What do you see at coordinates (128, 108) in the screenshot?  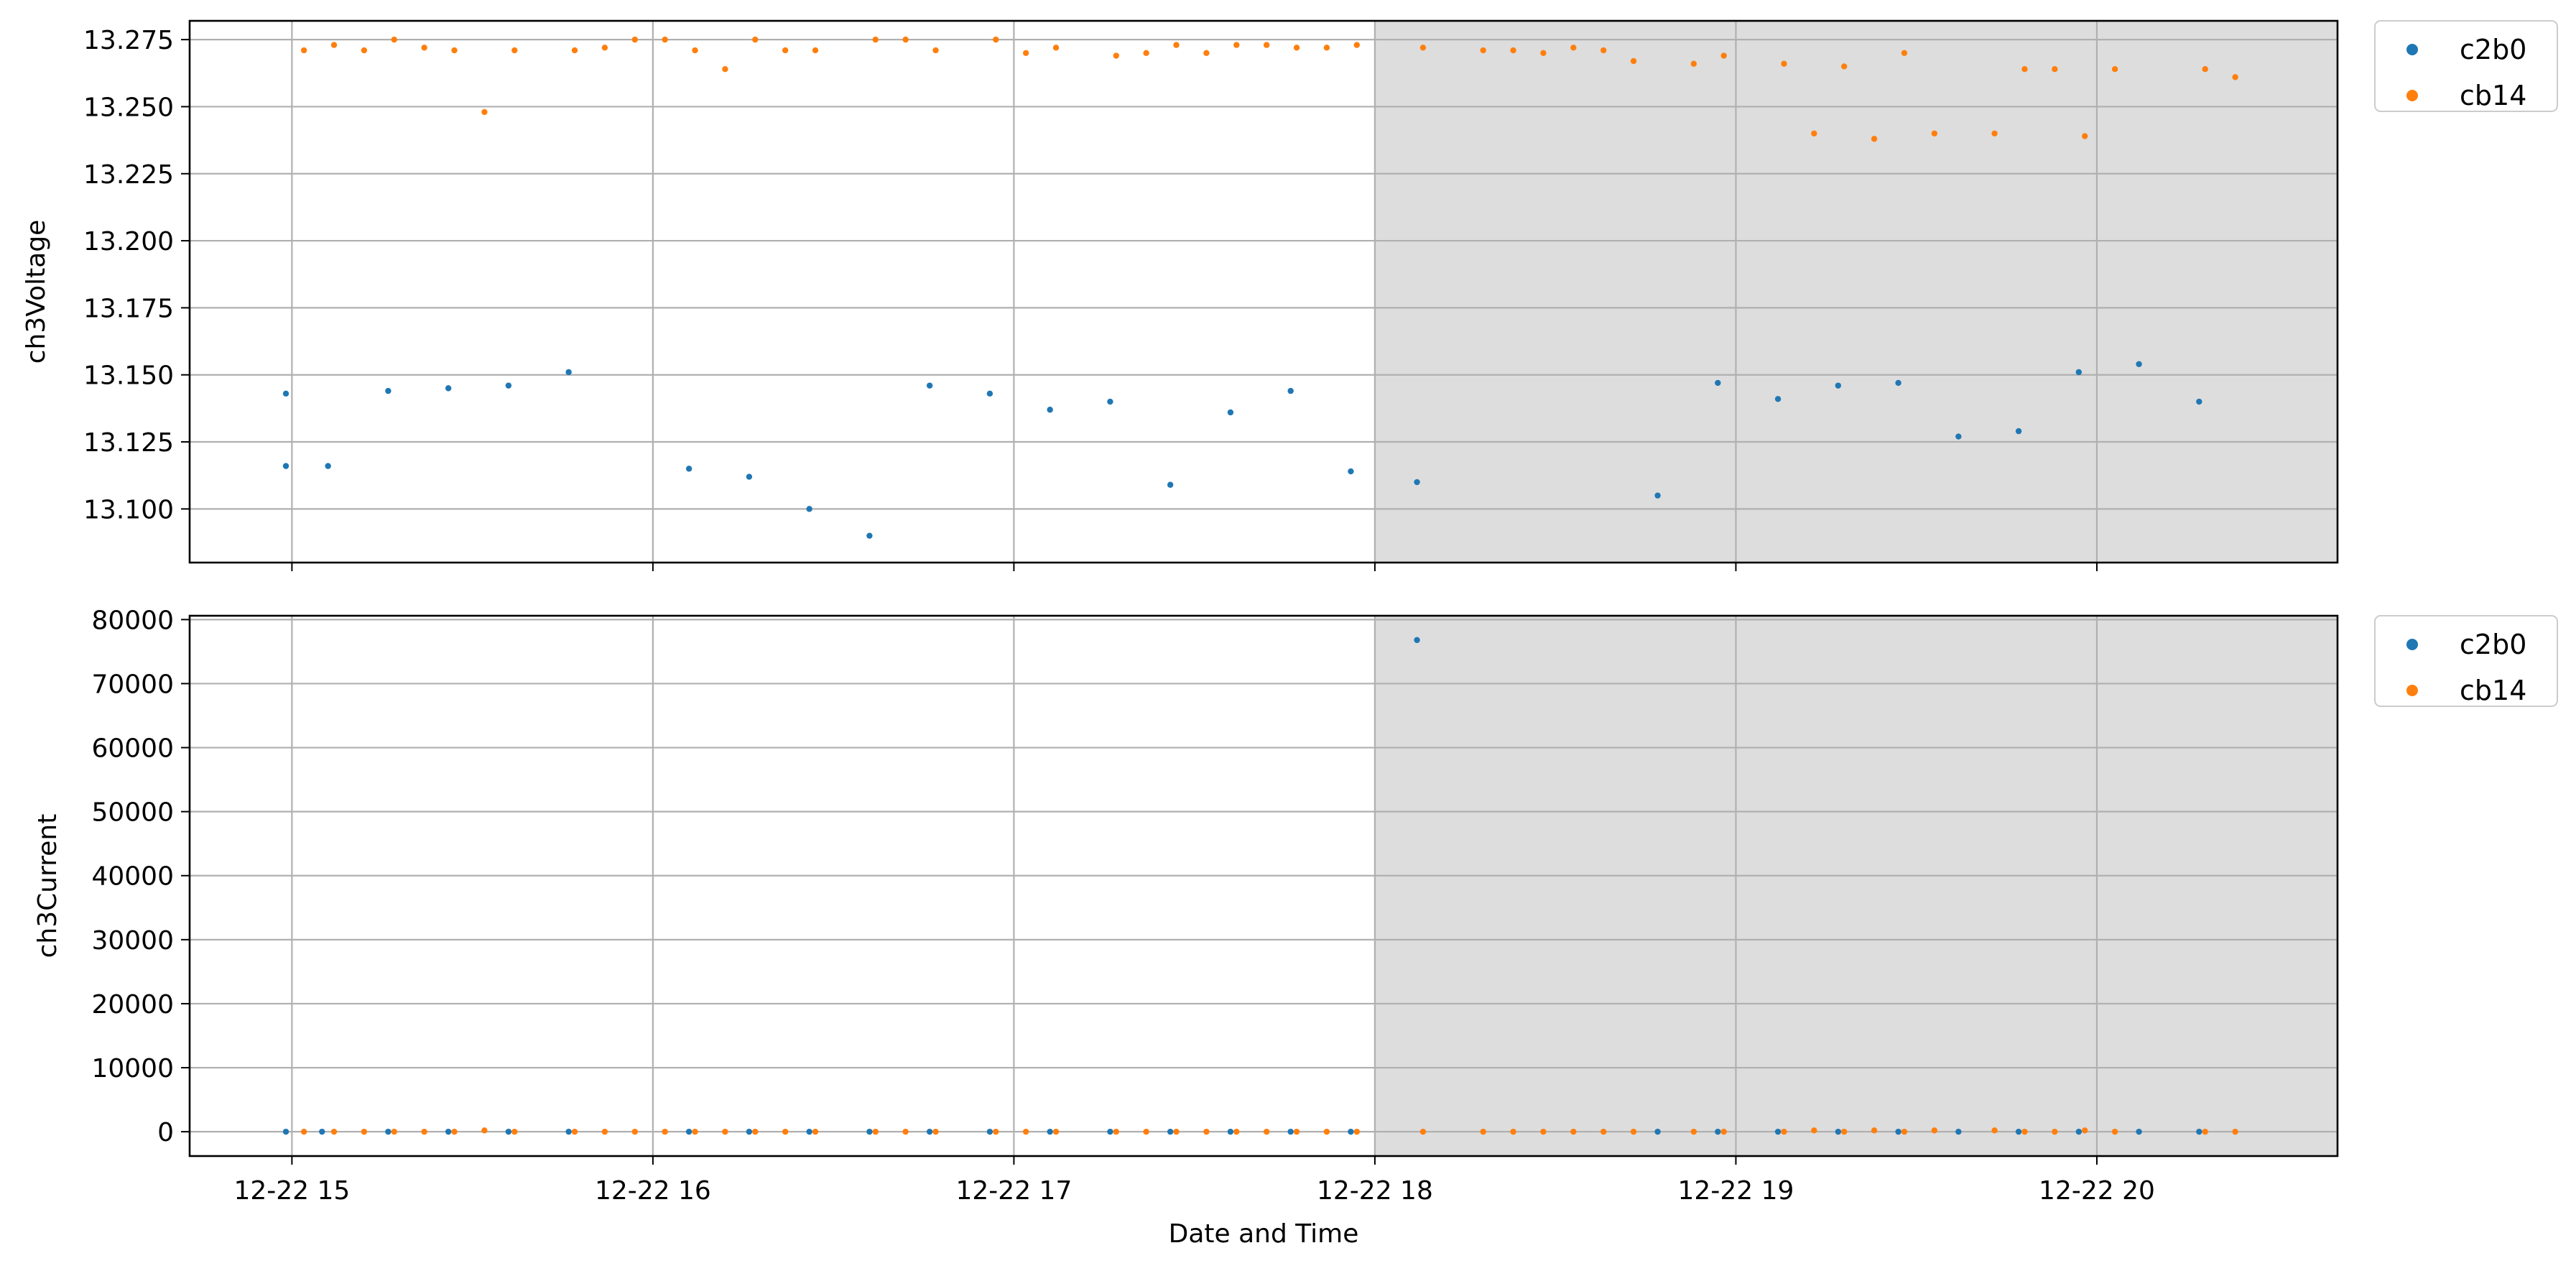 I see `y-tick-label: 13.250` at bounding box center [128, 108].